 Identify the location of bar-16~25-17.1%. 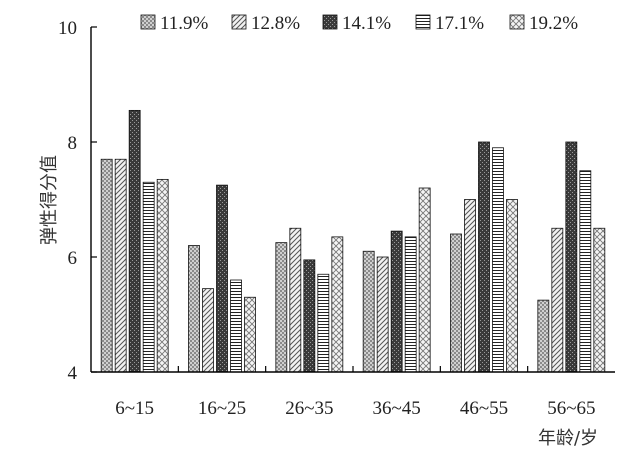
(236, 326).